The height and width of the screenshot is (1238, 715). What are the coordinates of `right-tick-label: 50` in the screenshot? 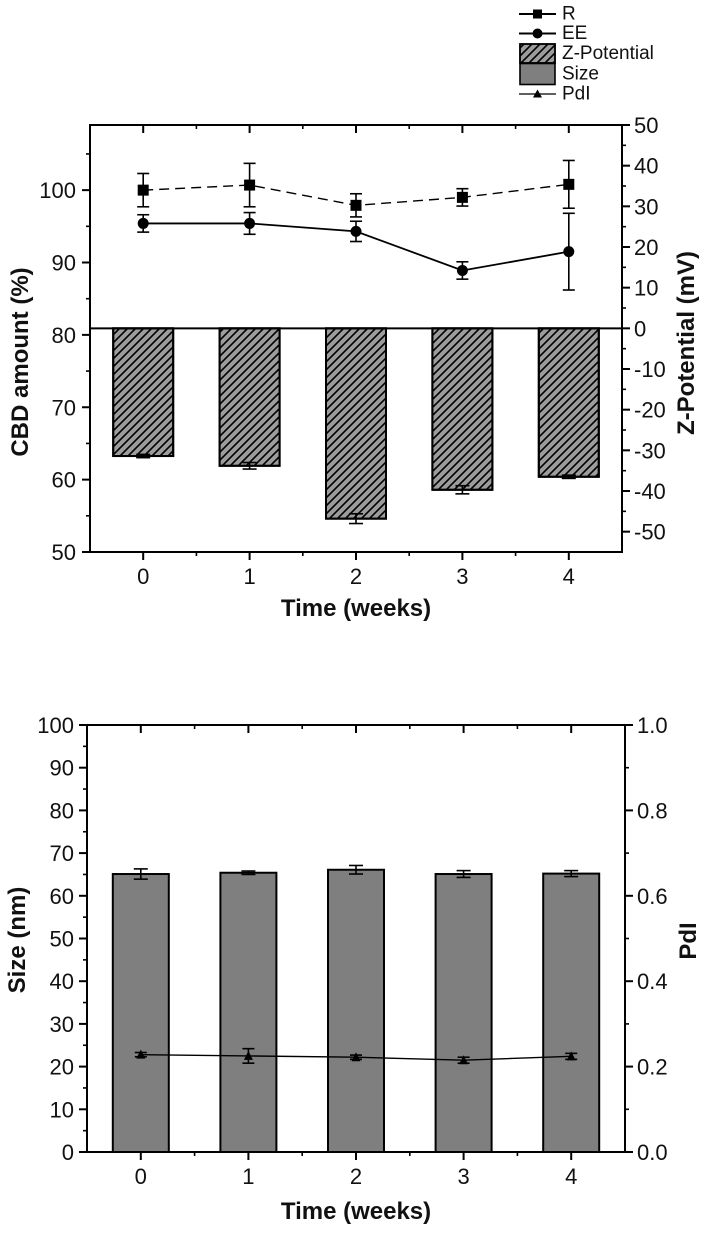 It's located at (646, 125).